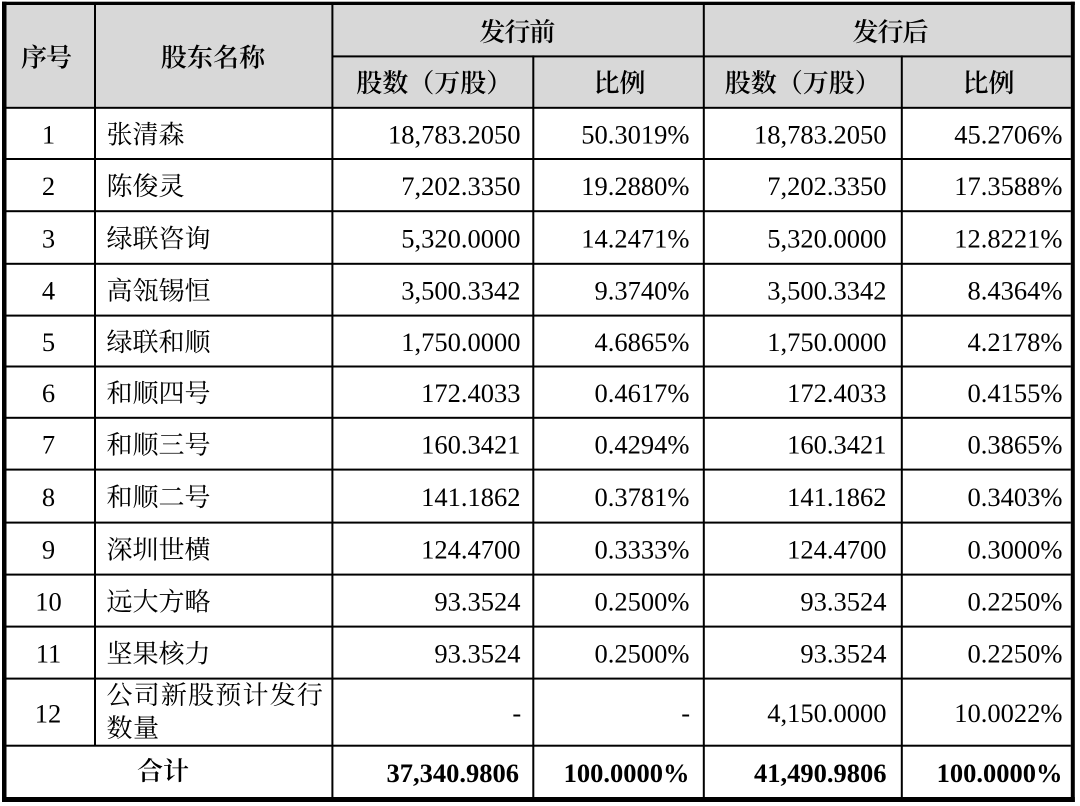 The image size is (1080, 806). I want to click on svg-text: 14.2471%, so click(635, 238).